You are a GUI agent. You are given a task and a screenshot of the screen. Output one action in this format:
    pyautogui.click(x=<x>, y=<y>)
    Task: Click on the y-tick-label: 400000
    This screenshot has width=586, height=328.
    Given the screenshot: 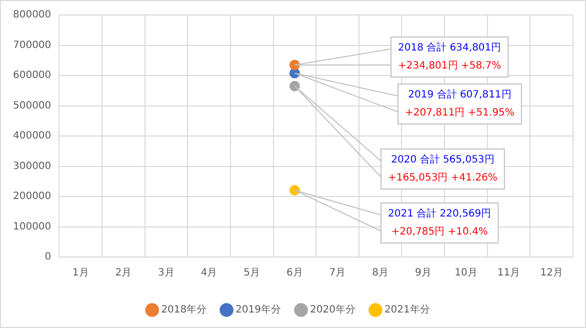 What is the action you would take?
    pyautogui.click(x=32, y=136)
    